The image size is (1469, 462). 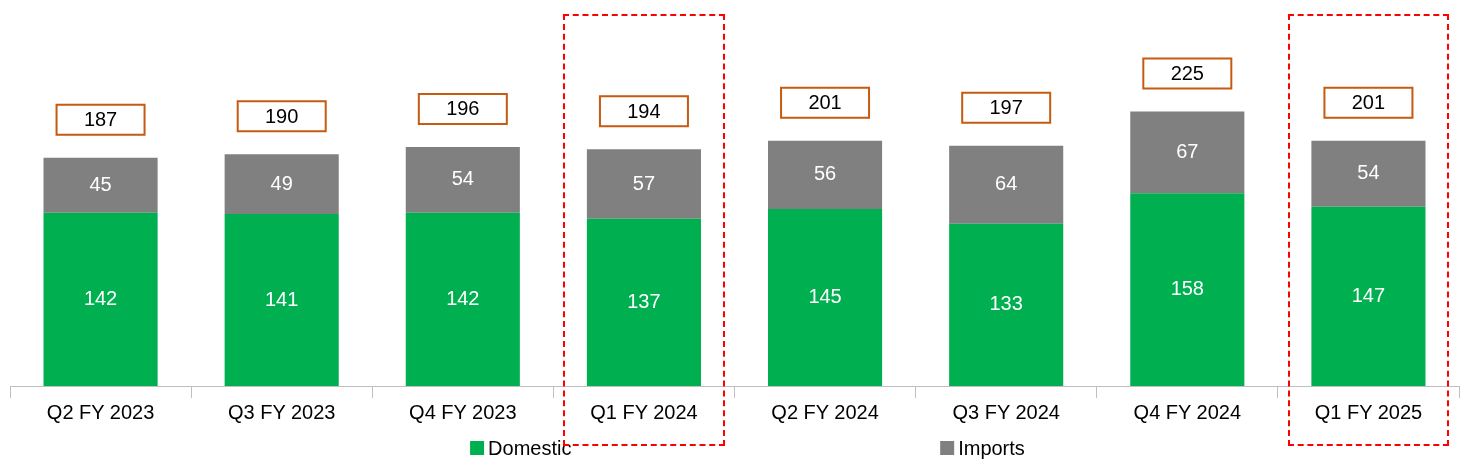 I want to click on total-label: 196, so click(x=463, y=108).